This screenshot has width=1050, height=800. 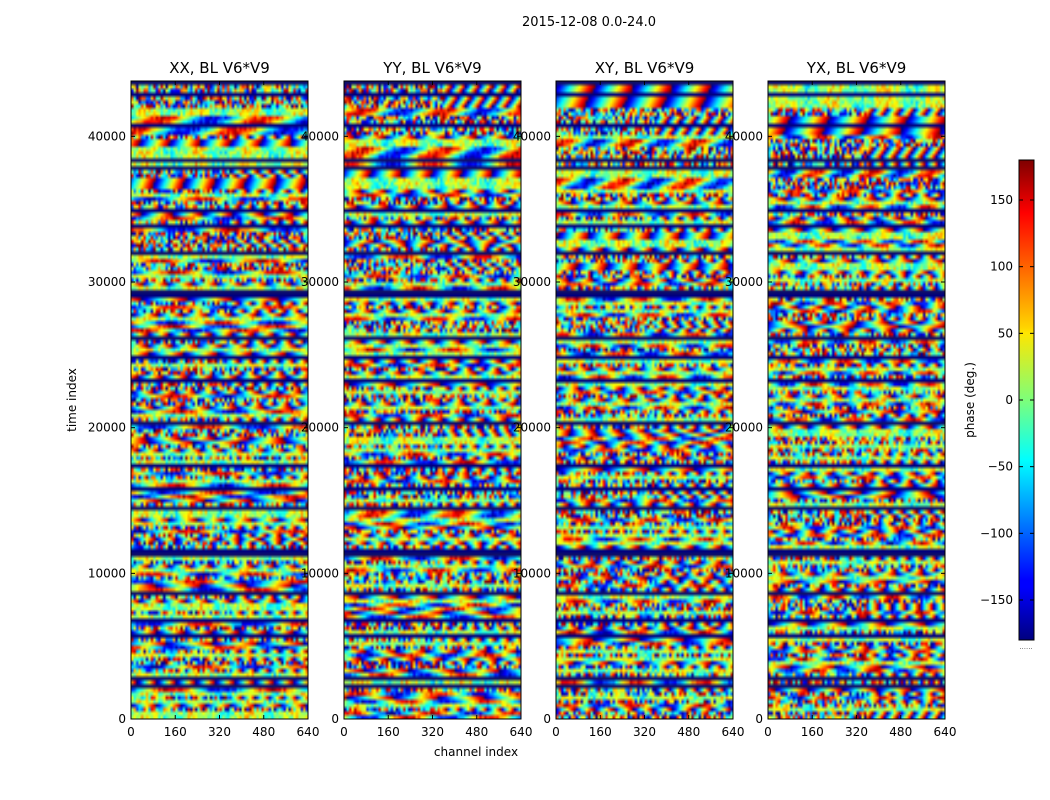 What do you see at coordinates (1005, 333) in the screenshot?
I see `colorbar-tick-label: 50` at bounding box center [1005, 333].